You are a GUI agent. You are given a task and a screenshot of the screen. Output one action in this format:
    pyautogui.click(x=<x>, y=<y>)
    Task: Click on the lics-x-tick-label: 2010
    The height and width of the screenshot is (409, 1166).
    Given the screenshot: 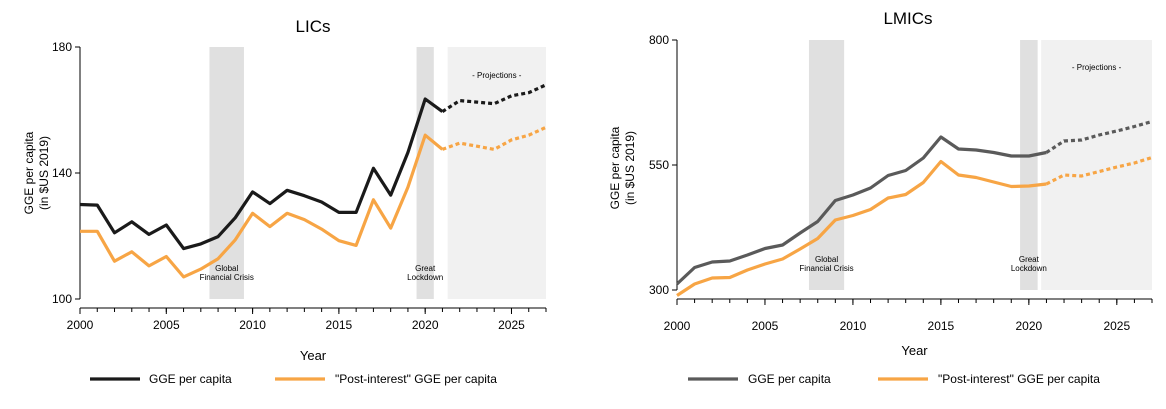 What is the action you would take?
    pyautogui.click(x=252, y=325)
    